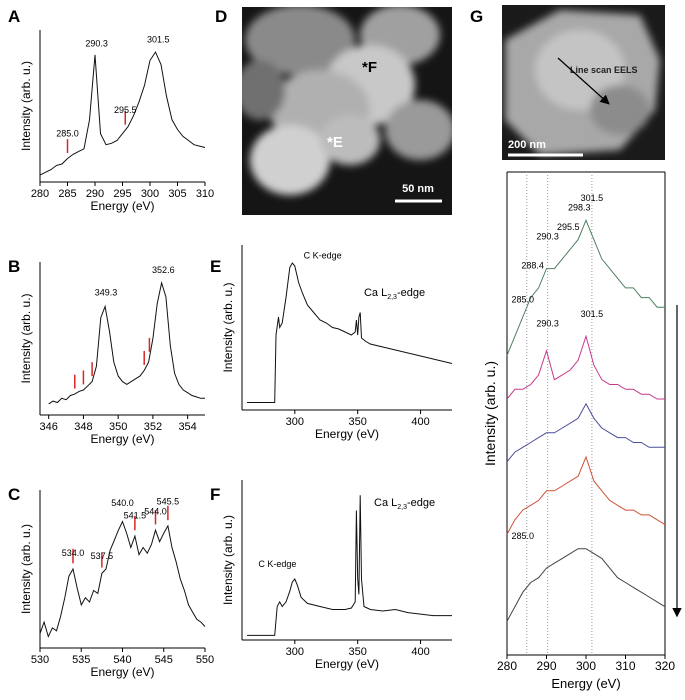 The height and width of the screenshot is (700, 685). Describe the element at coordinates (604, 70) in the screenshot. I see `image-caption: Line scan EELS` at that location.